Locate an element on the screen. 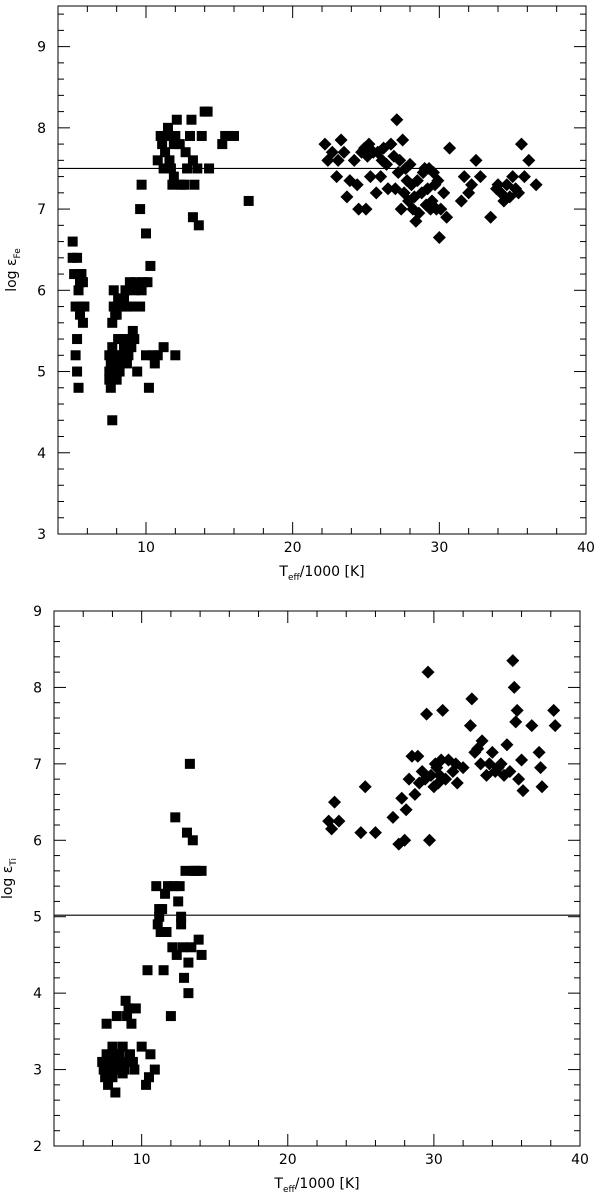 The width and height of the screenshot is (600, 1197). x-axis-label: Teff/1000 [K] is located at coordinates (316, 1185).